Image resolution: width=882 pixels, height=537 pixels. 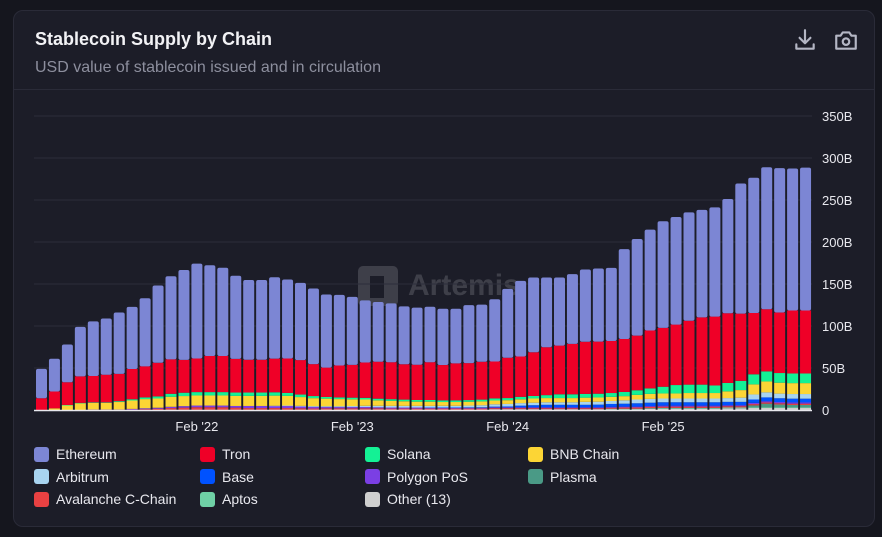 What do you see at coordinates (408, 499) in the screenshot?
I see `legend-item-other-13: Other (13)` at bounding box center [408, 499].